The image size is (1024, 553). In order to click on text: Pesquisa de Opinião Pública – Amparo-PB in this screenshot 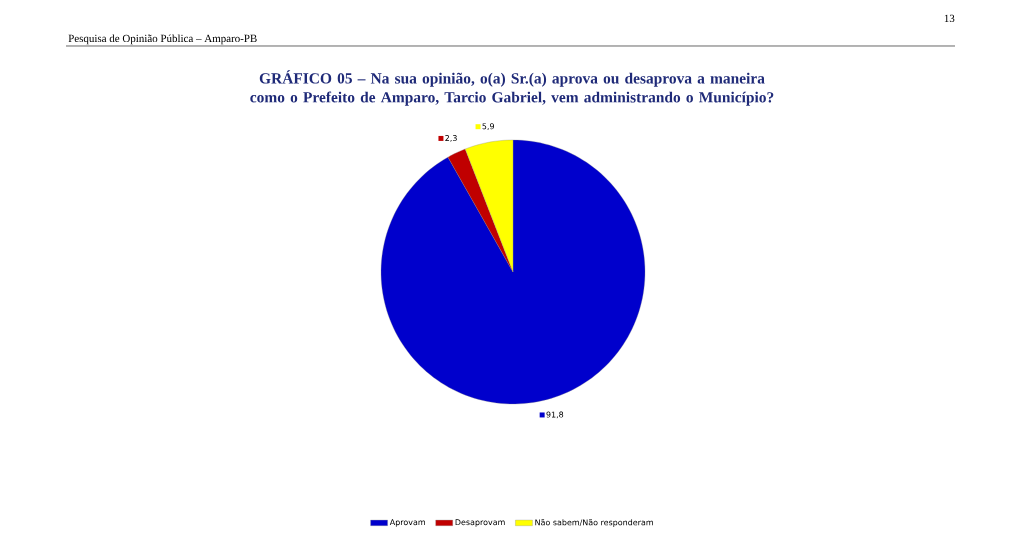, I will do `click(162, 39)`.